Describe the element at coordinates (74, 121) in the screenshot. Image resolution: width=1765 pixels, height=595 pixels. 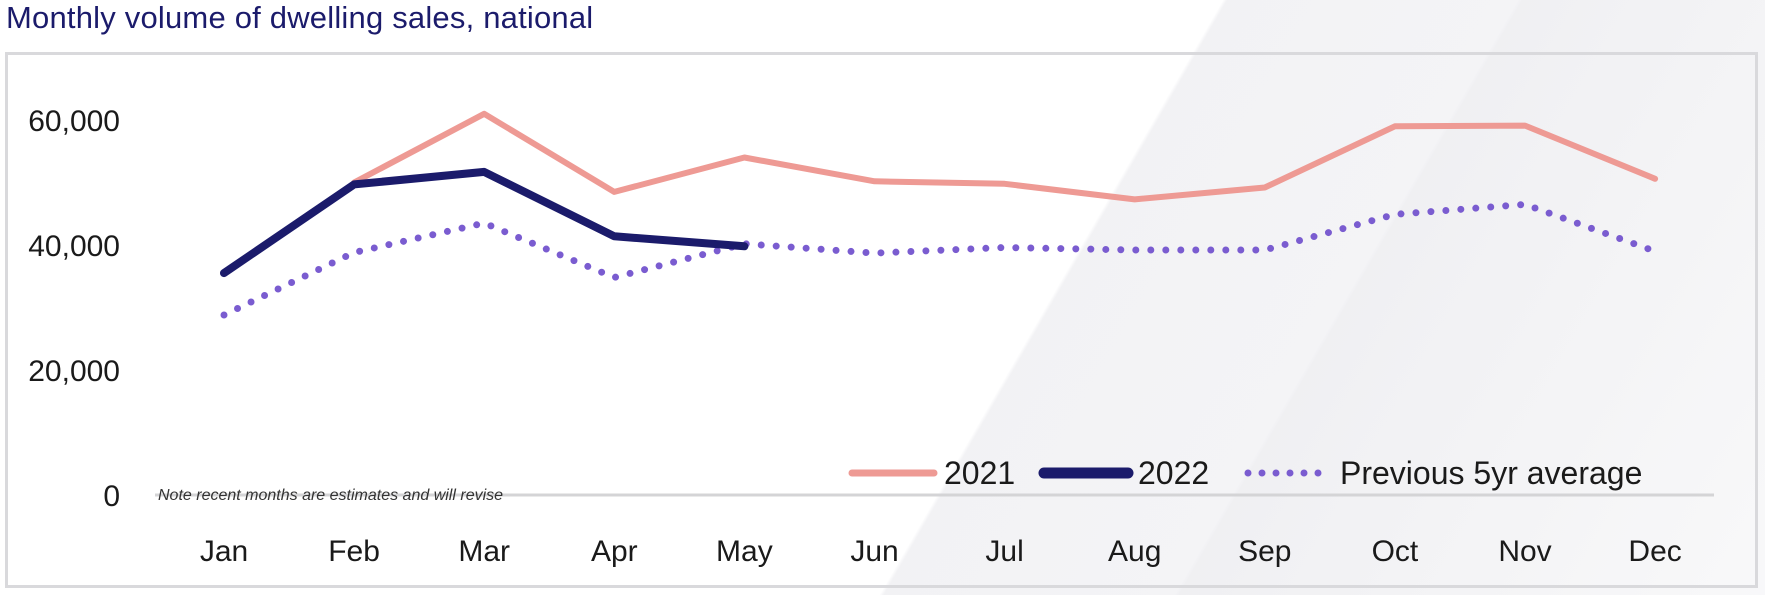
I see `y-tick-label: 60,000` at that location.